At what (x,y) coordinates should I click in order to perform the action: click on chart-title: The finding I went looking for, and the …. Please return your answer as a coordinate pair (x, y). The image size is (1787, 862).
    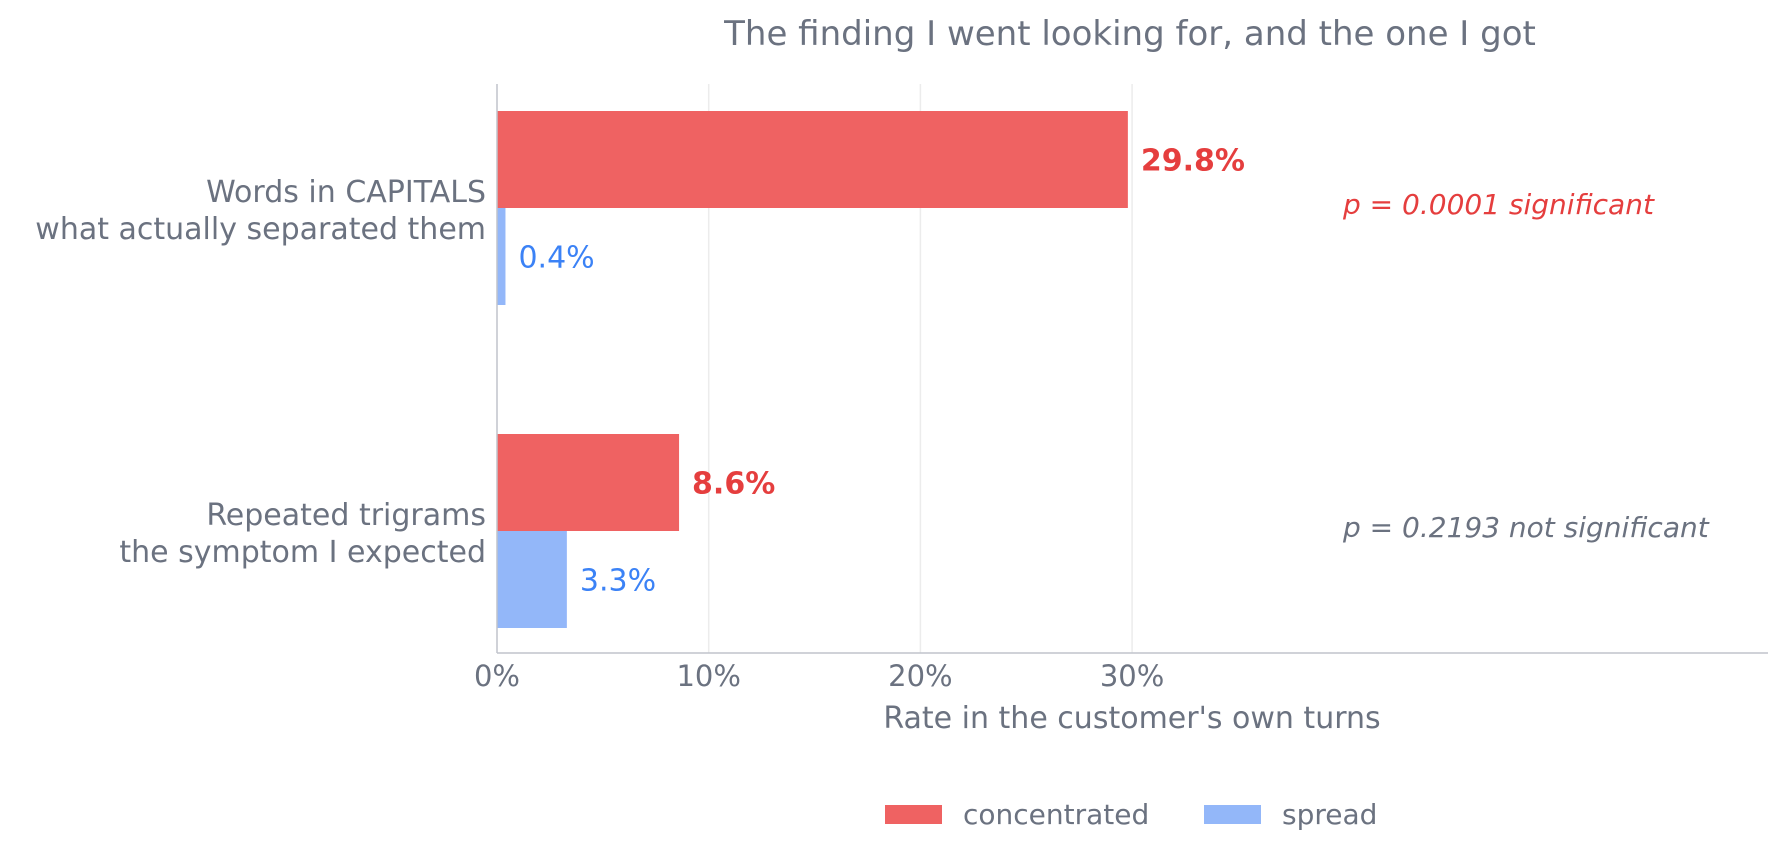
    Looking at the image, I should click on (1129, 34).